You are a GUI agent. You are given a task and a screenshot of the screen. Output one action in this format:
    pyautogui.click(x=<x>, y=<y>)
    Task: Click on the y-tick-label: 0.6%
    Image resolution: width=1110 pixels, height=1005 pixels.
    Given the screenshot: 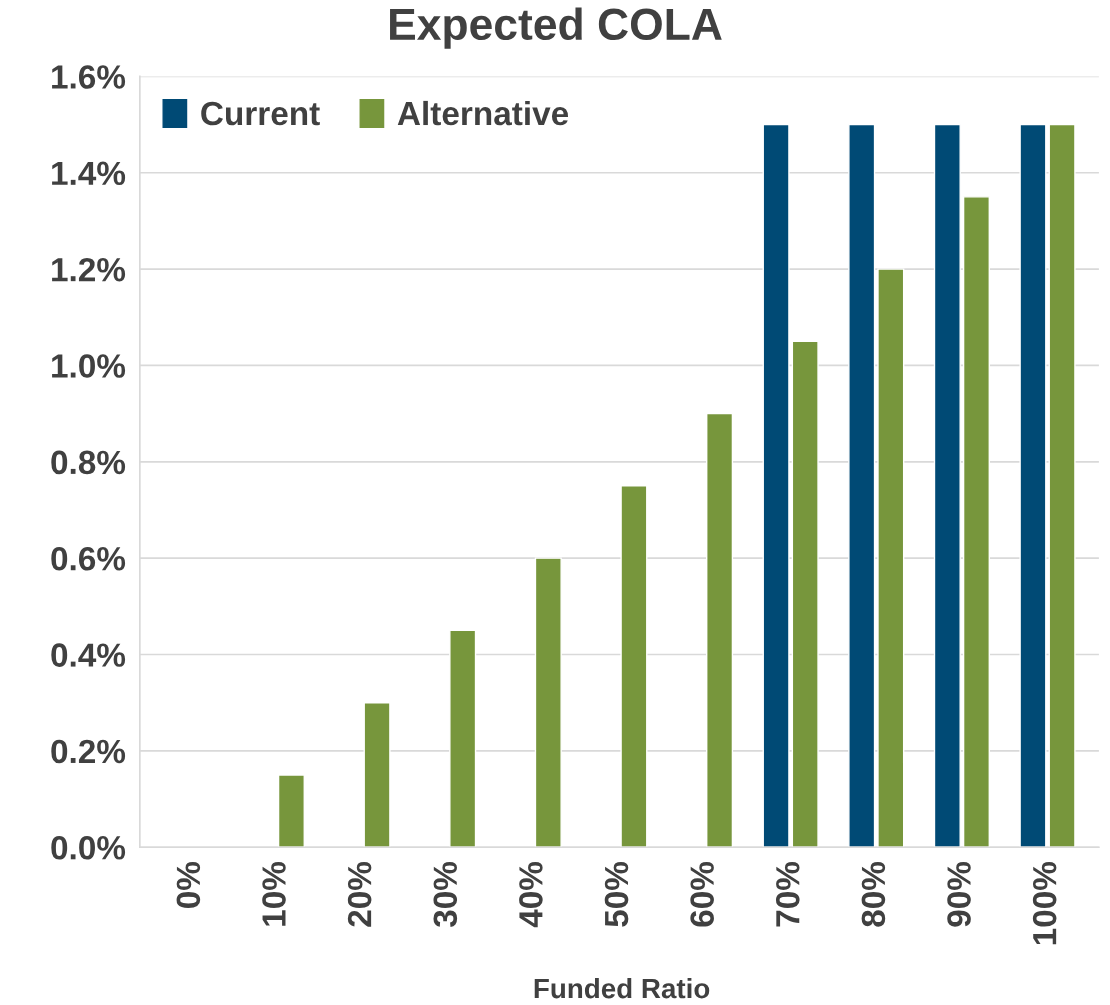 What is the action you would take?
    pyautogui.click(x=88, y=558)
    